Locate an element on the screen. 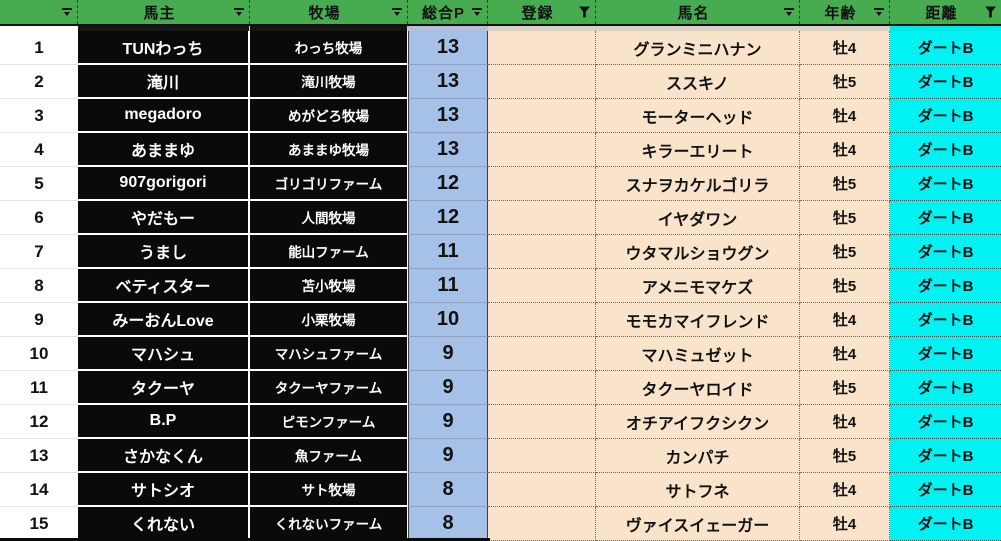 The height and width of the screenshot is (541, 1001). points-cell: 11 is located at coordinates (448, 286).